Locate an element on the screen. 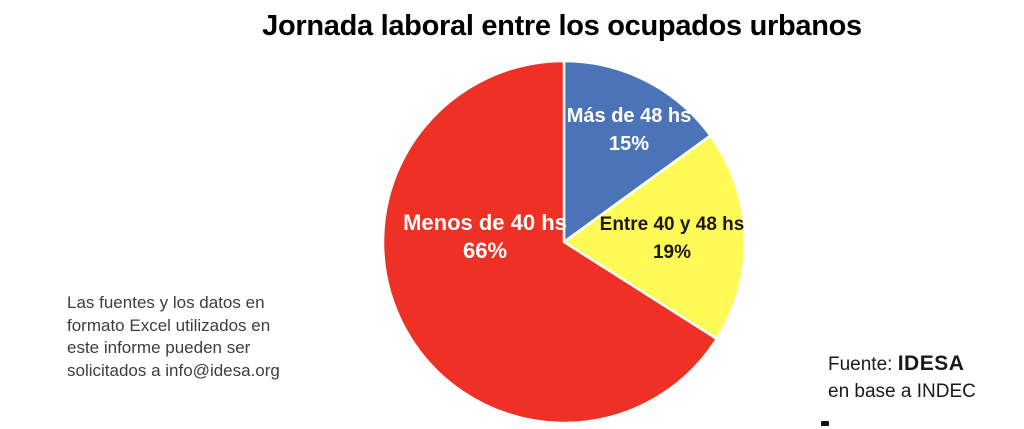 The width and height of the screenshot is (1024, 429). pie-label-entre-40-y-48-hs: Entre 40 y 48 hs 19% is located at coordinates (672, 239).